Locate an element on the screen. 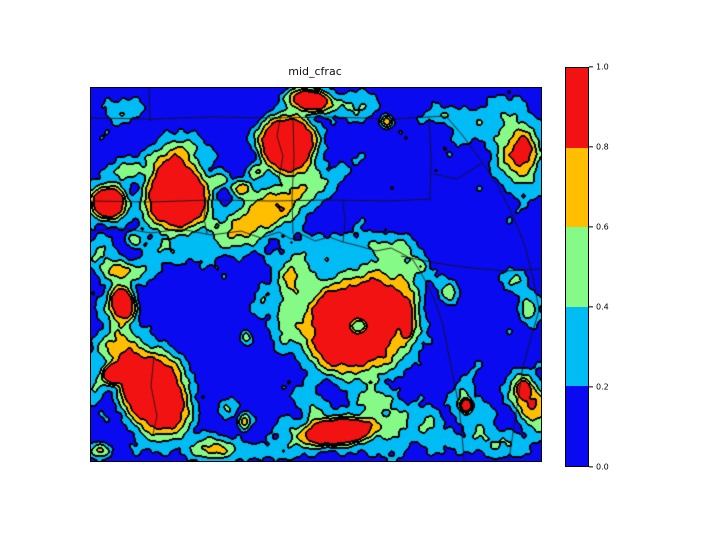 This screenshot has height=540, width=720. colorbar-tick-label: 0.2 is located at coordinates (602, 387).